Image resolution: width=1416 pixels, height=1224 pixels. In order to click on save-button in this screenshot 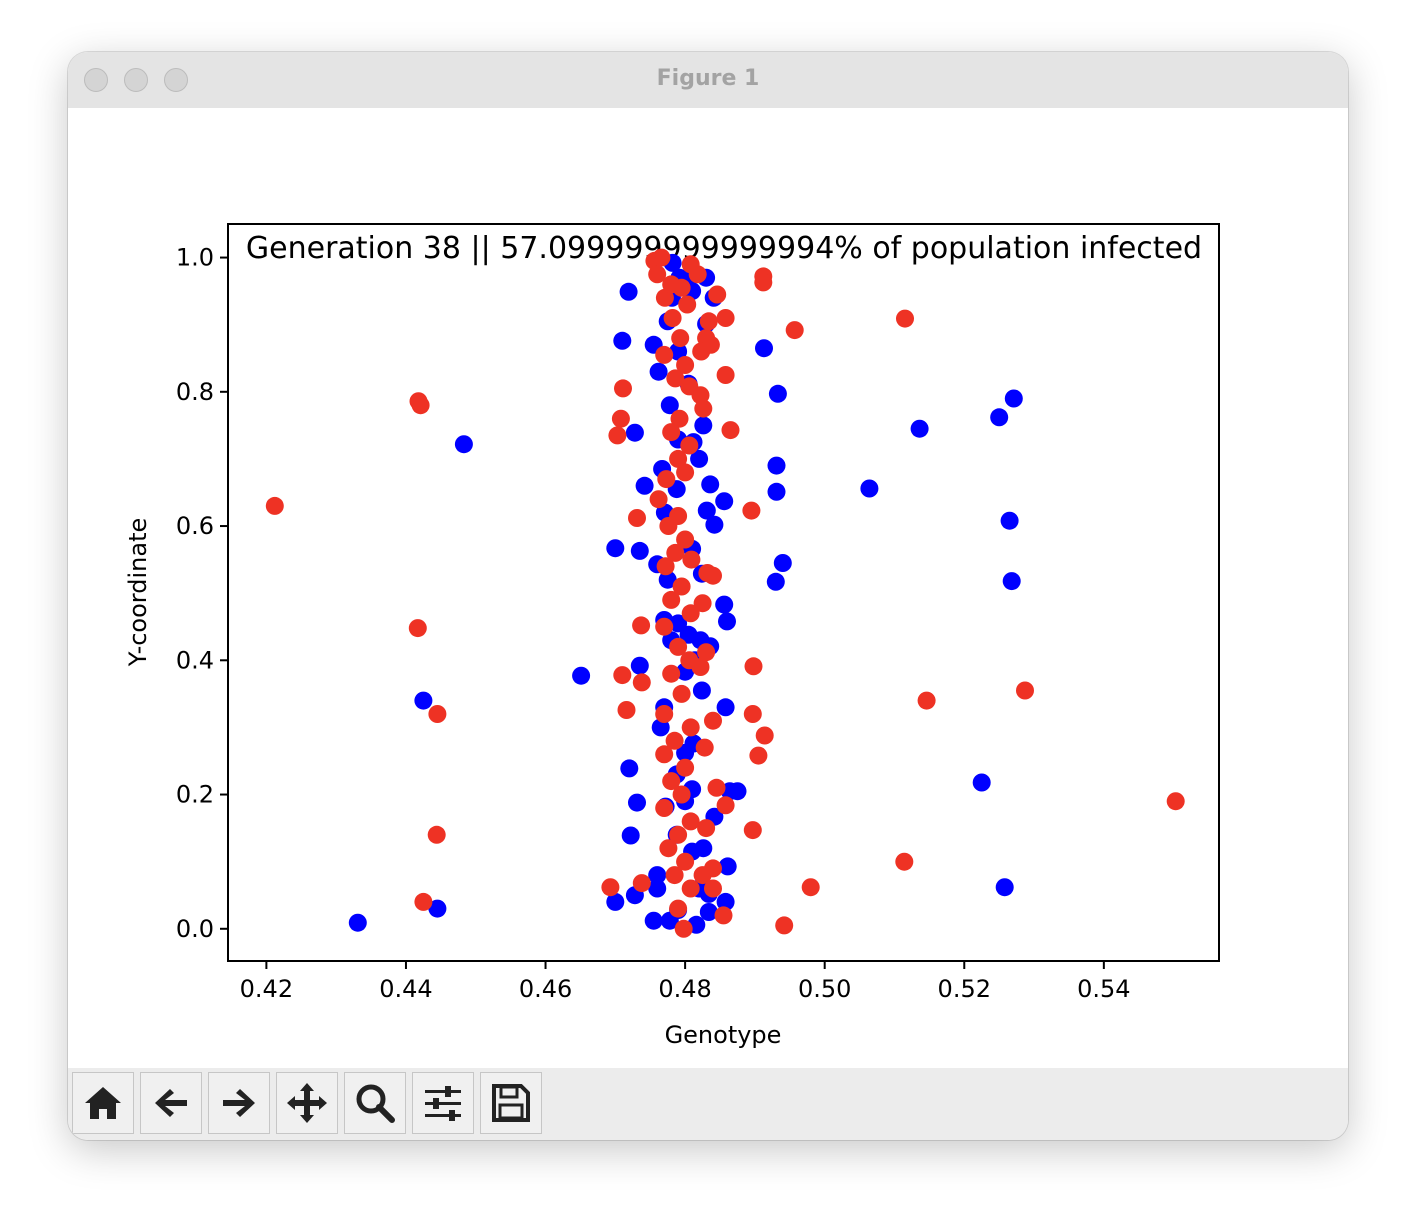, I will do `click(511, 1103)`.